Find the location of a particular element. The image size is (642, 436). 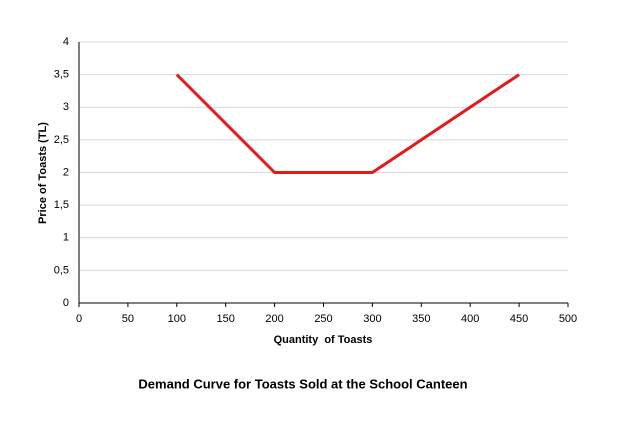

x-tick-label: 250 is located at coordinates (323, 319).